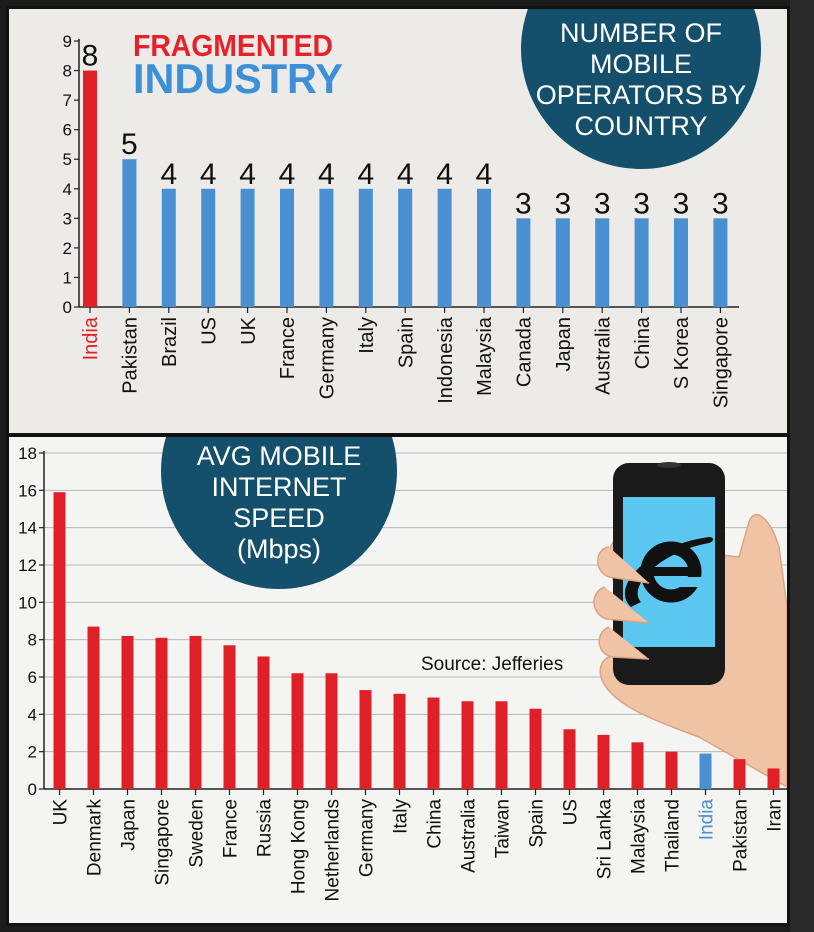 Image resolution: width=814 pixels, height=932 pixels. I want to click on data-label-pakistan: 5, so click(129, 144).